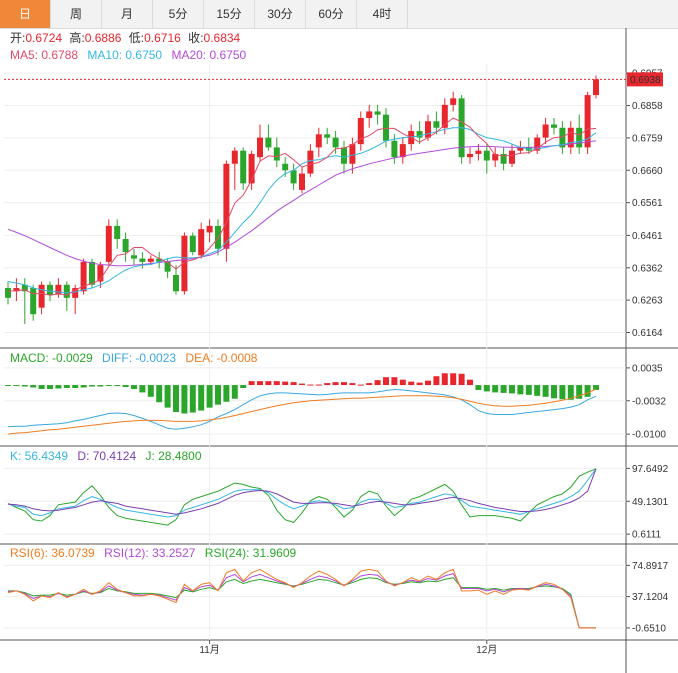 Image resolution: width=678 pixels, height=673 pixels. I want to click on rsi12-line, so click(301, 601).